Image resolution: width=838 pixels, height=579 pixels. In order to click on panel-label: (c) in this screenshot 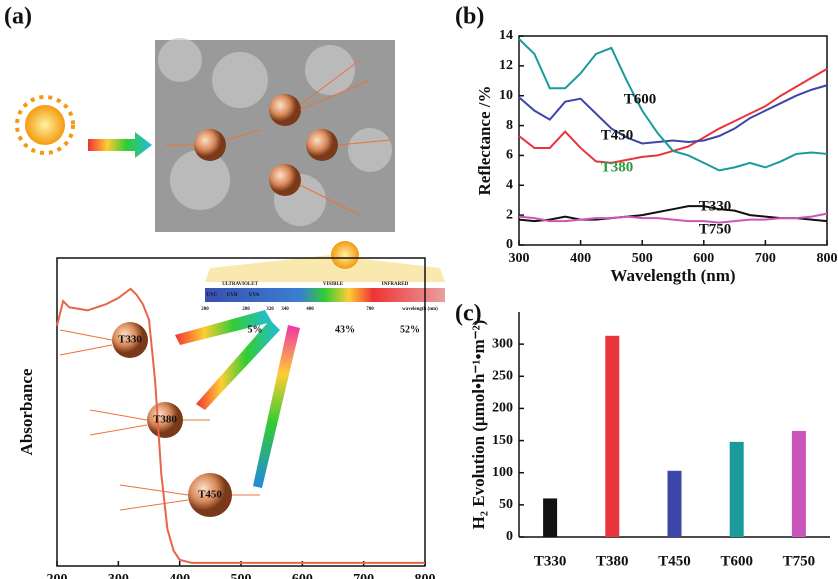, I will do `click(468, 314)`.